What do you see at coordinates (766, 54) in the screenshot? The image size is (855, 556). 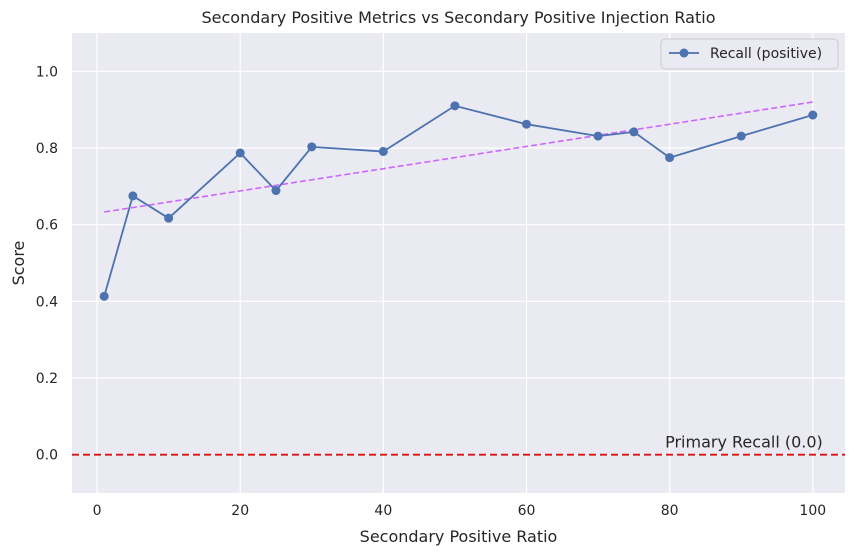 I see `legend-label: Recall (positive)` at bounding box center [766, 54].